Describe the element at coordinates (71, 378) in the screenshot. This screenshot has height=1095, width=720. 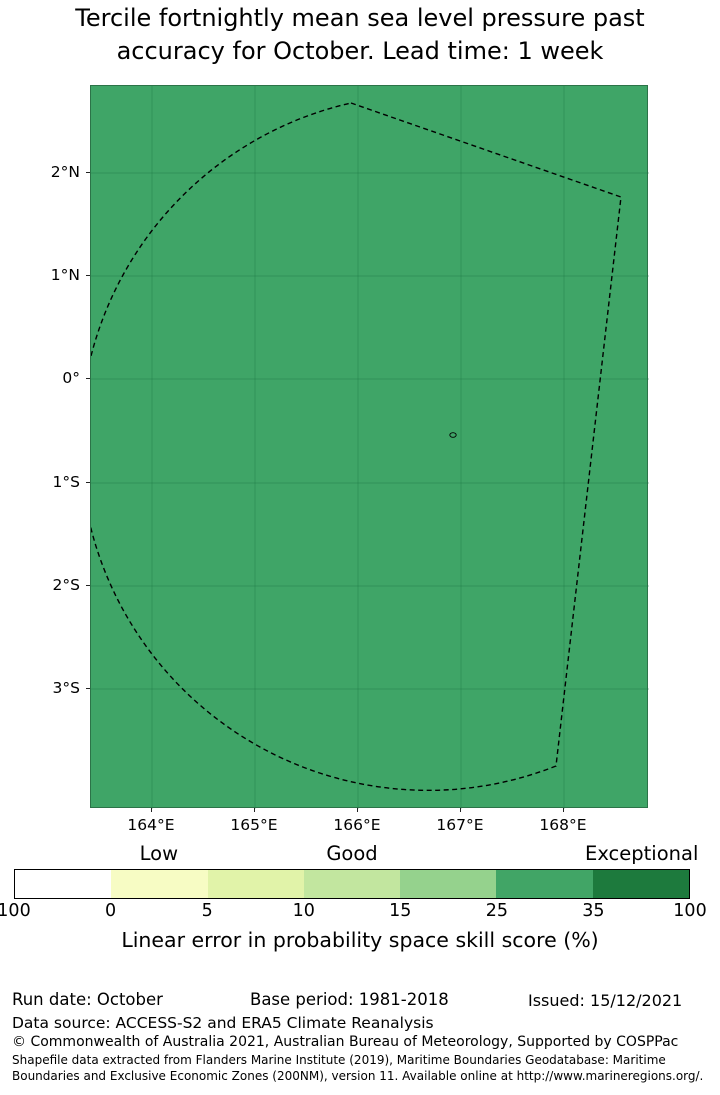
I see `y-tick-label: 0°` at that location.